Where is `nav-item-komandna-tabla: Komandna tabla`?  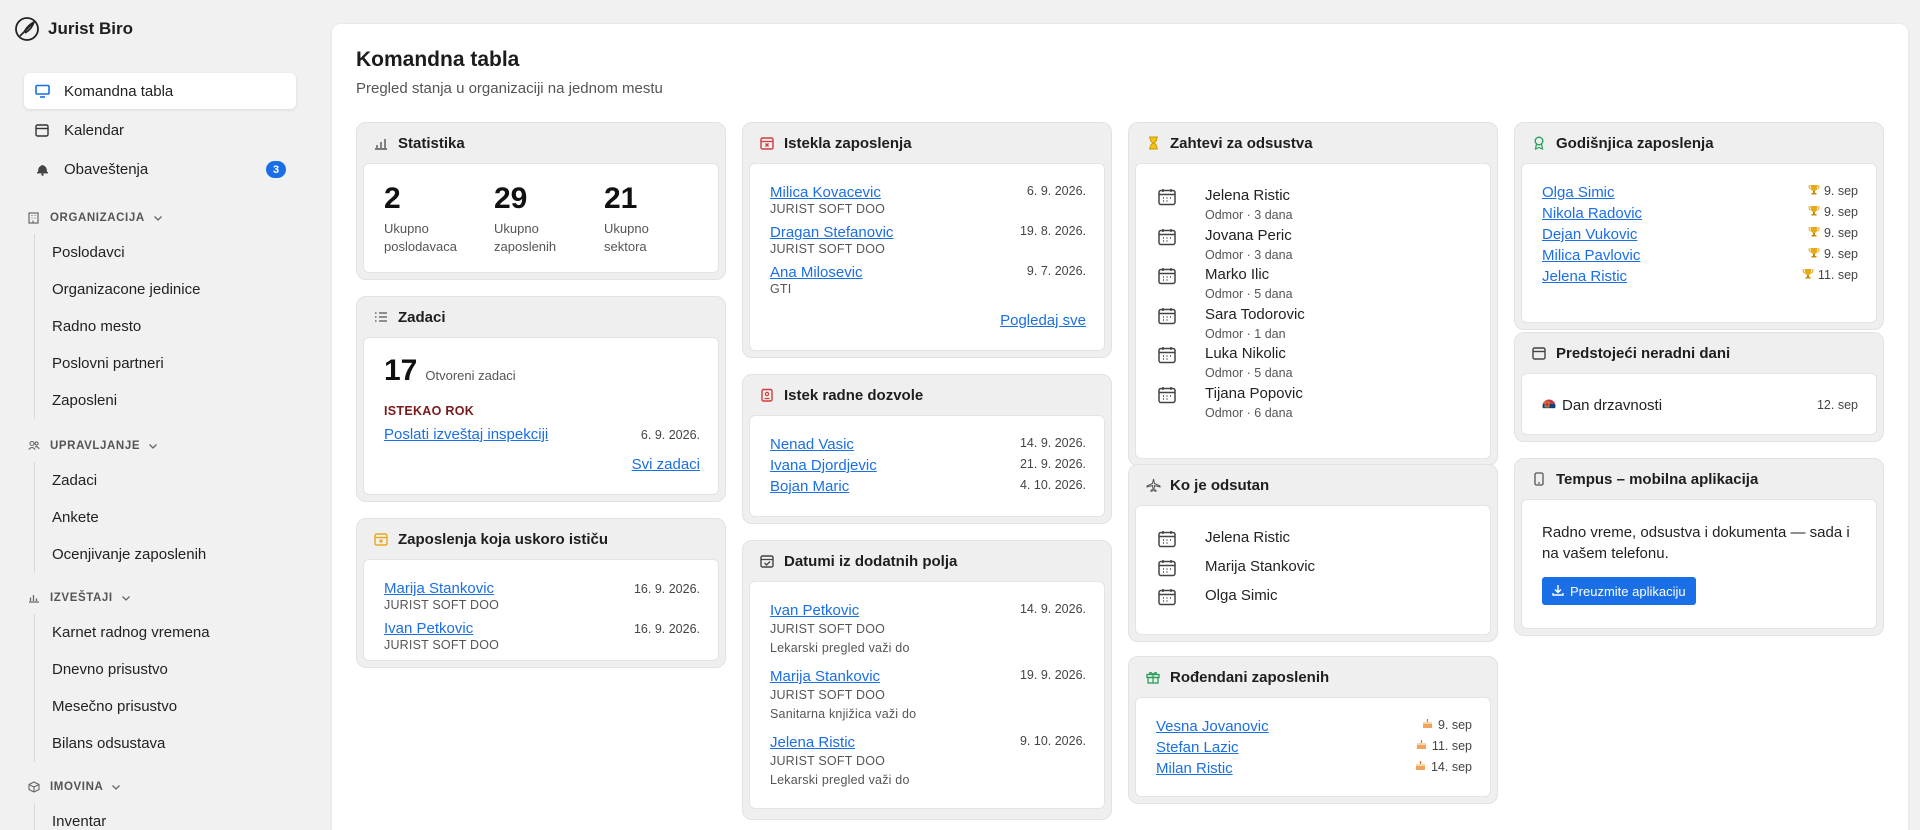
nav-item-komandna-tabla: Komandna tabla is located at coordinates (160, 91).